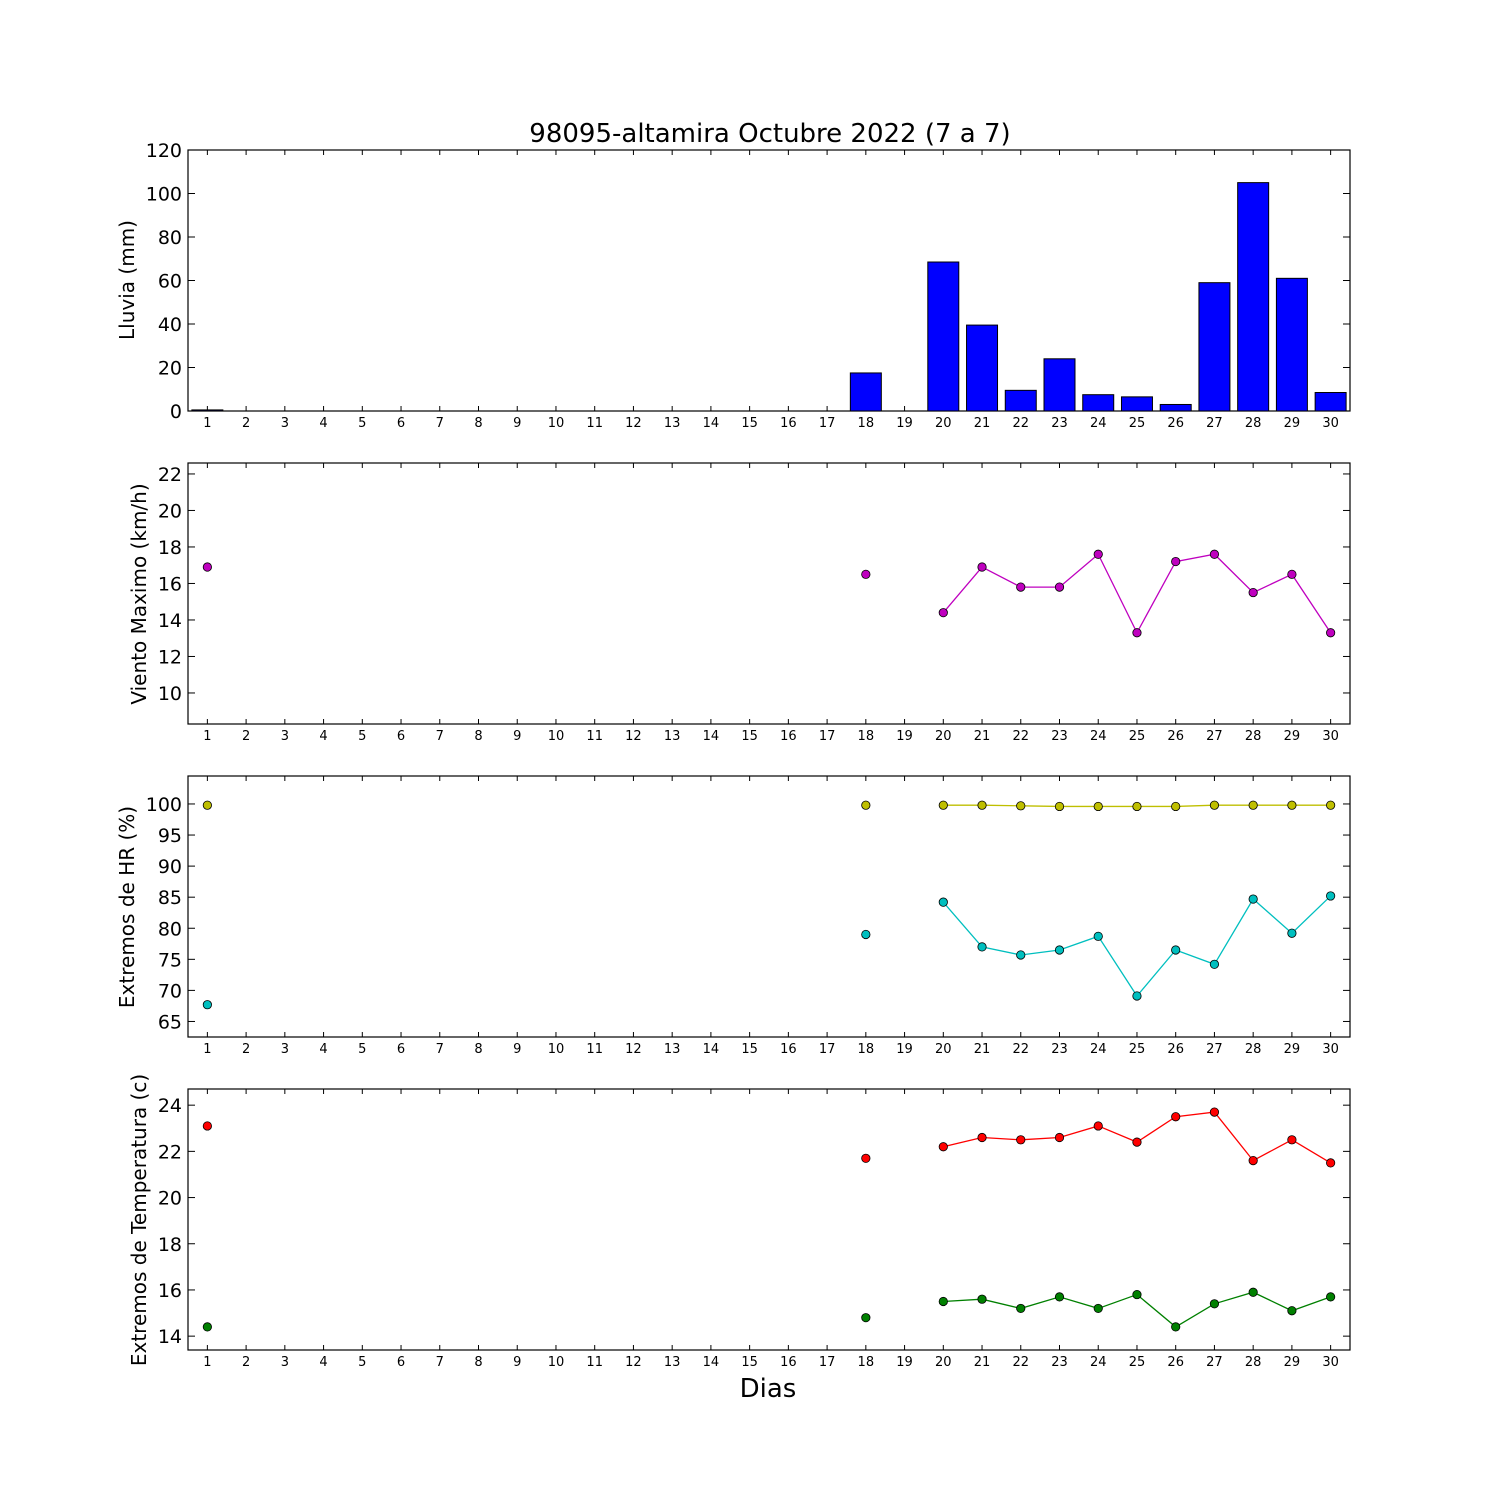  I want to click on x-tick-label: 17, so click(827, 1049).